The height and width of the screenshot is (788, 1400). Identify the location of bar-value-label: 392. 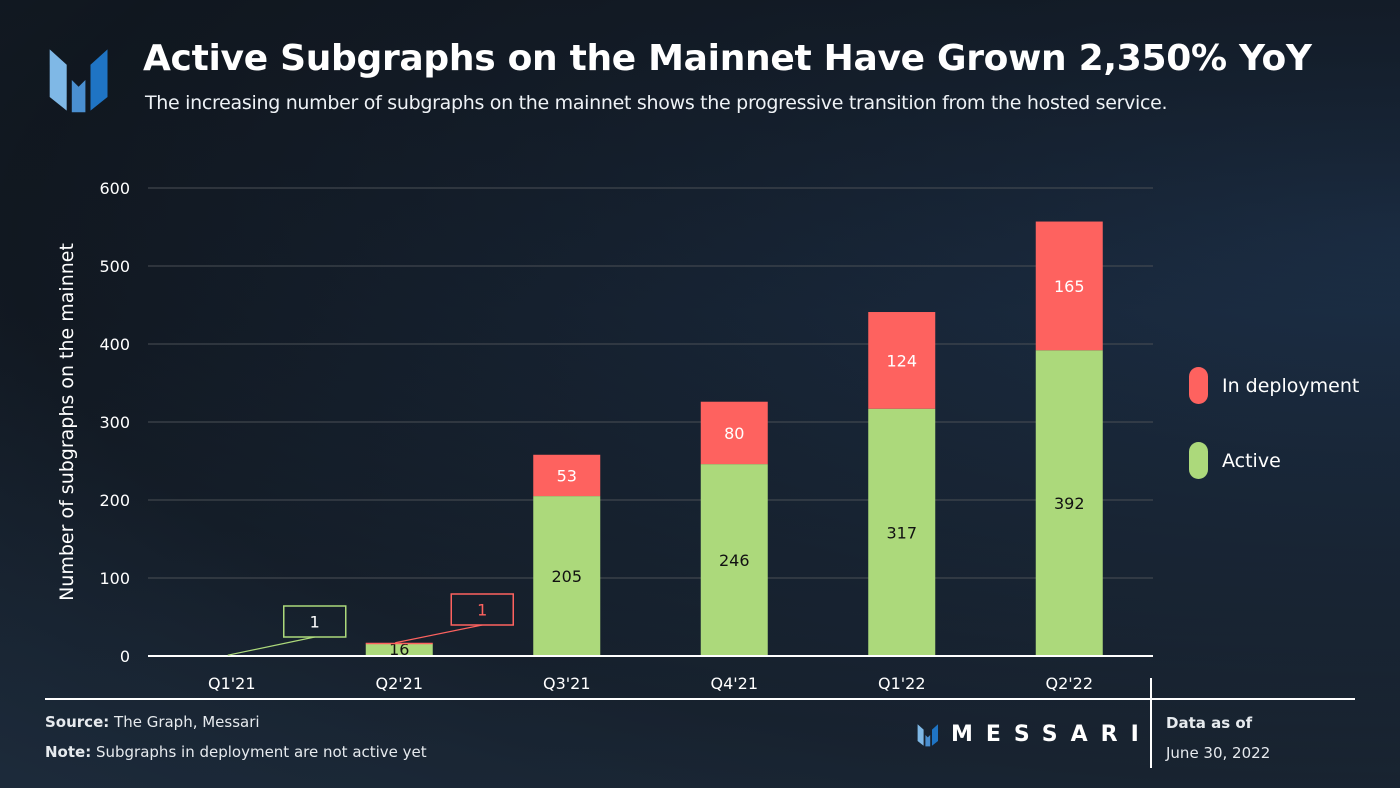
(1069, 503).